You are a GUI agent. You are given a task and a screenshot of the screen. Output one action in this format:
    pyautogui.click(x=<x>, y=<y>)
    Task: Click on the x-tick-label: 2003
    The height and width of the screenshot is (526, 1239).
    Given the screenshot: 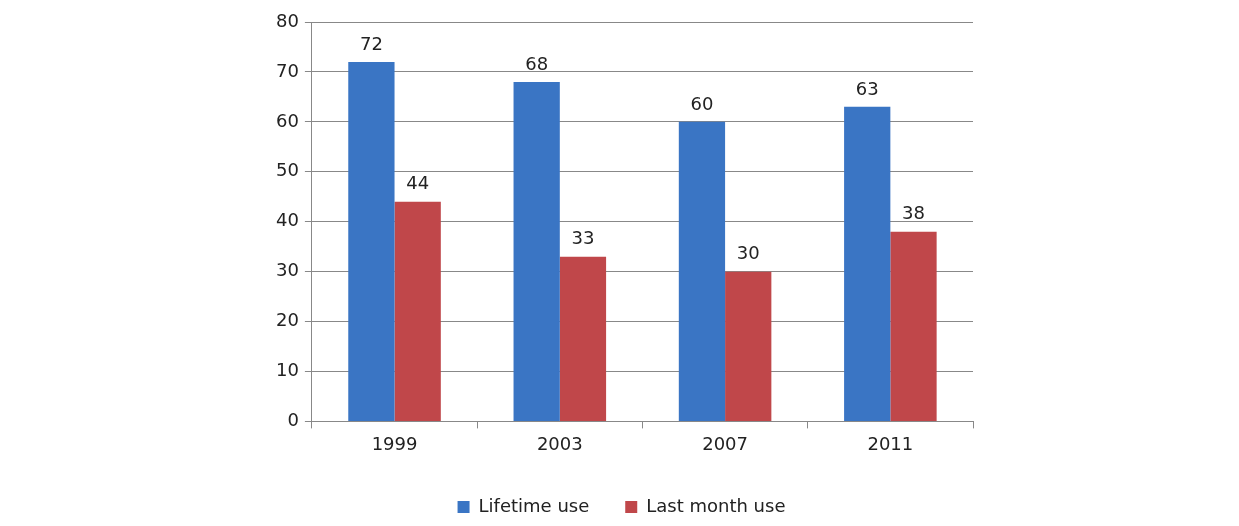 What is the action you would take?
    pyautogui.click(x=559, y=443)
    